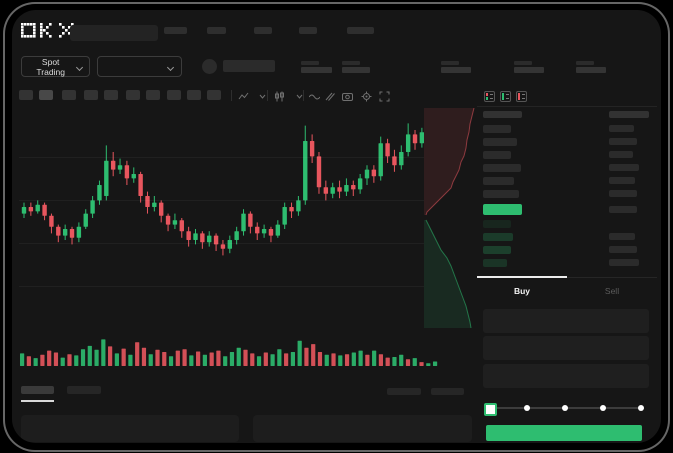  I want to click on orderbook-layout-icon-asks, so click(521, 96).